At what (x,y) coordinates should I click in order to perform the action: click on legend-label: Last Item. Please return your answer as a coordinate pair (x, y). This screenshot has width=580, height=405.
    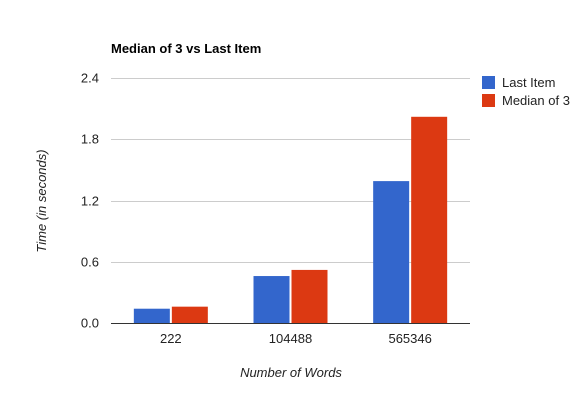
    Looking at the image, I should click on (528, 82).